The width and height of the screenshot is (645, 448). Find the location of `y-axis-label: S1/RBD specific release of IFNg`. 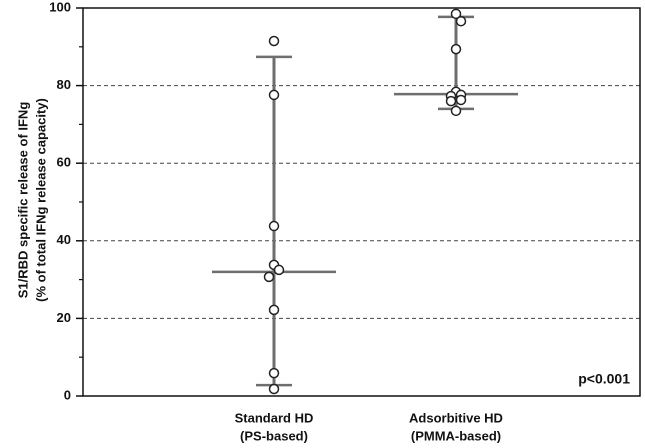

y-axis-label: S1/RBD specific release of IFNg is located at coordinates (22, 200).